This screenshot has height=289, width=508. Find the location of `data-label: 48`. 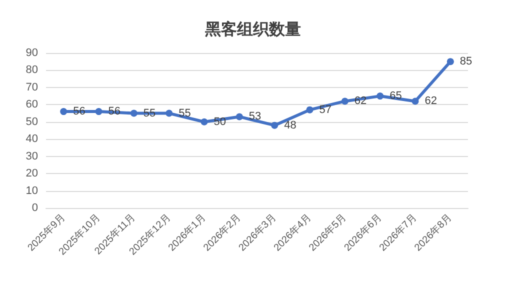

data-label: 48 is located at coordinates (290, 125).